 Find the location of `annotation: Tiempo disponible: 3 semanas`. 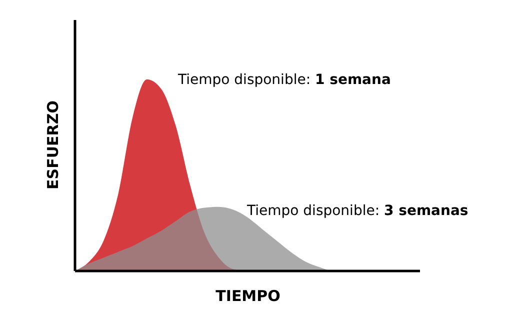

annotation: Tiempo disponible: 3 semanas is located at coordinates (357, 211).